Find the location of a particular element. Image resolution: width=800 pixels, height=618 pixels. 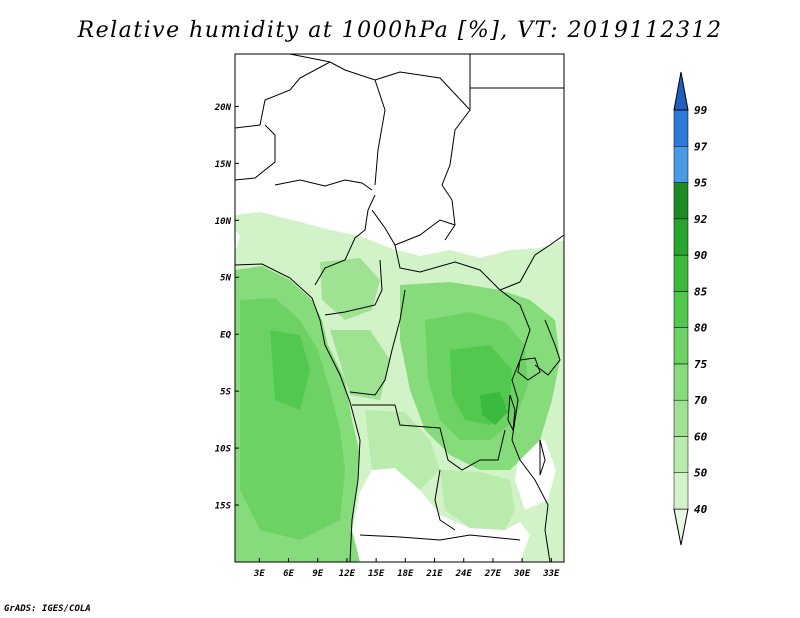

lon-tick-label: 15E is located at coordinates (376, 574).